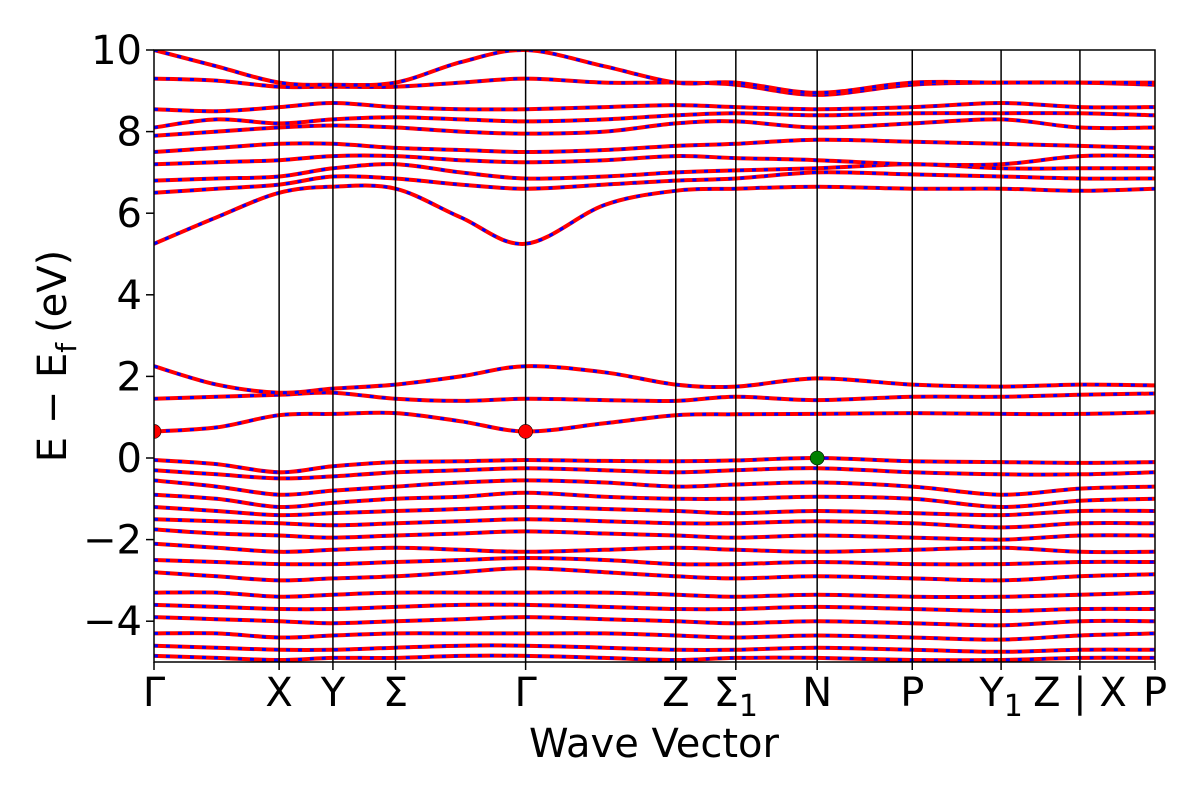 Image resolution: width=1200 pixels, height=800 pixels. I want to click on xtick-label: N, so click(817, 693).